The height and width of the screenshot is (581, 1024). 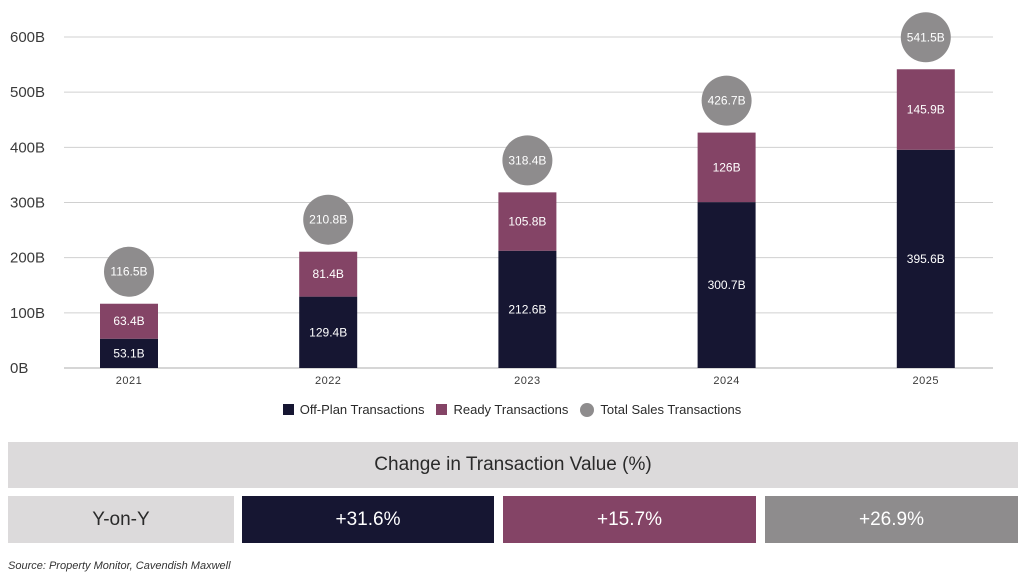 I want to click on total-label: 116.5B, so click(x=128, y=272).